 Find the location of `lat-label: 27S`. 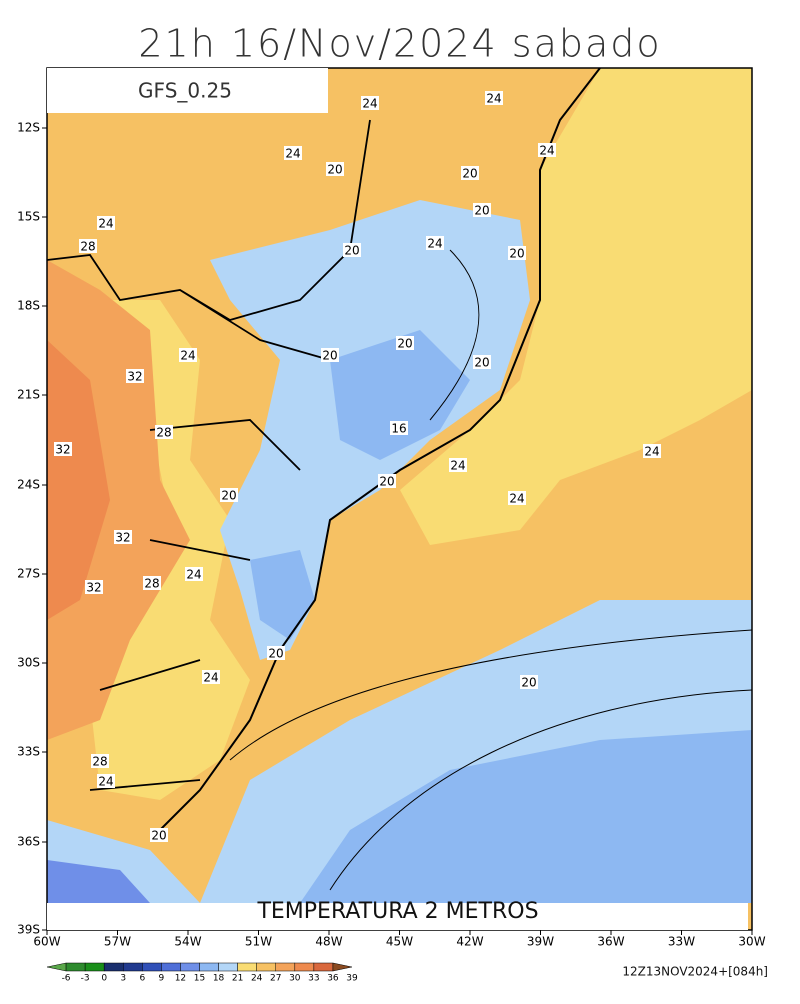

lat-label: 27S is located at coordinates (28, 574).